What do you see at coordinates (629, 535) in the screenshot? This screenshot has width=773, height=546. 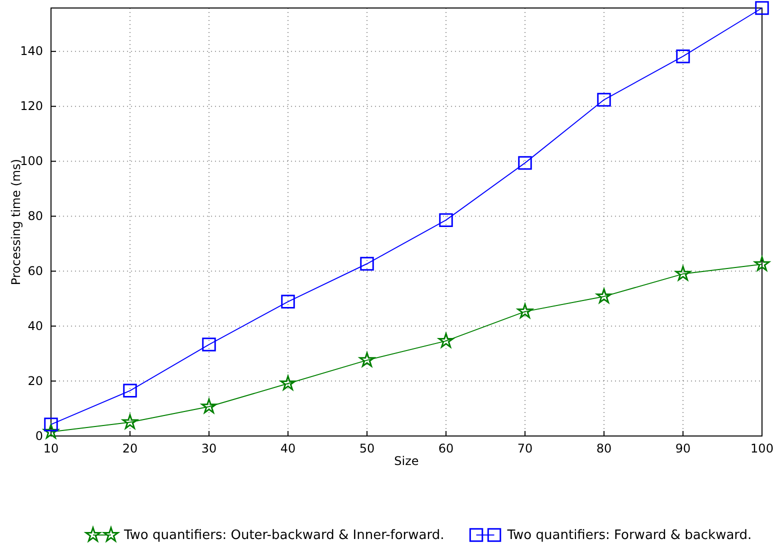 I see `legend-label: Two quantifiers: Forward & backward.` at bounding box center [629, 535].